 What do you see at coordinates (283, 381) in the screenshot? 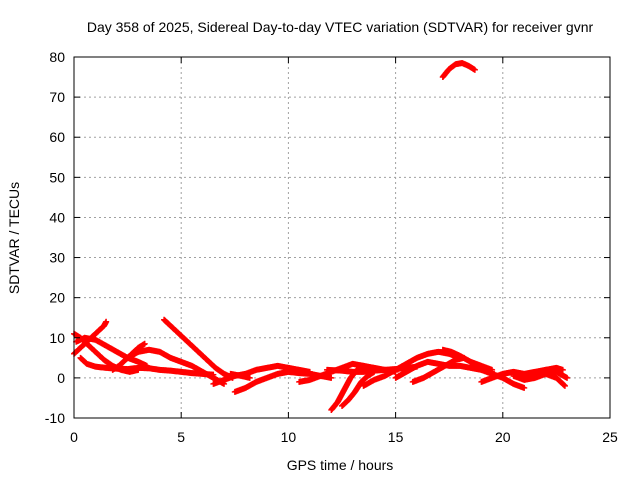
I see `series-track-i` at bounding box center [283, 381].